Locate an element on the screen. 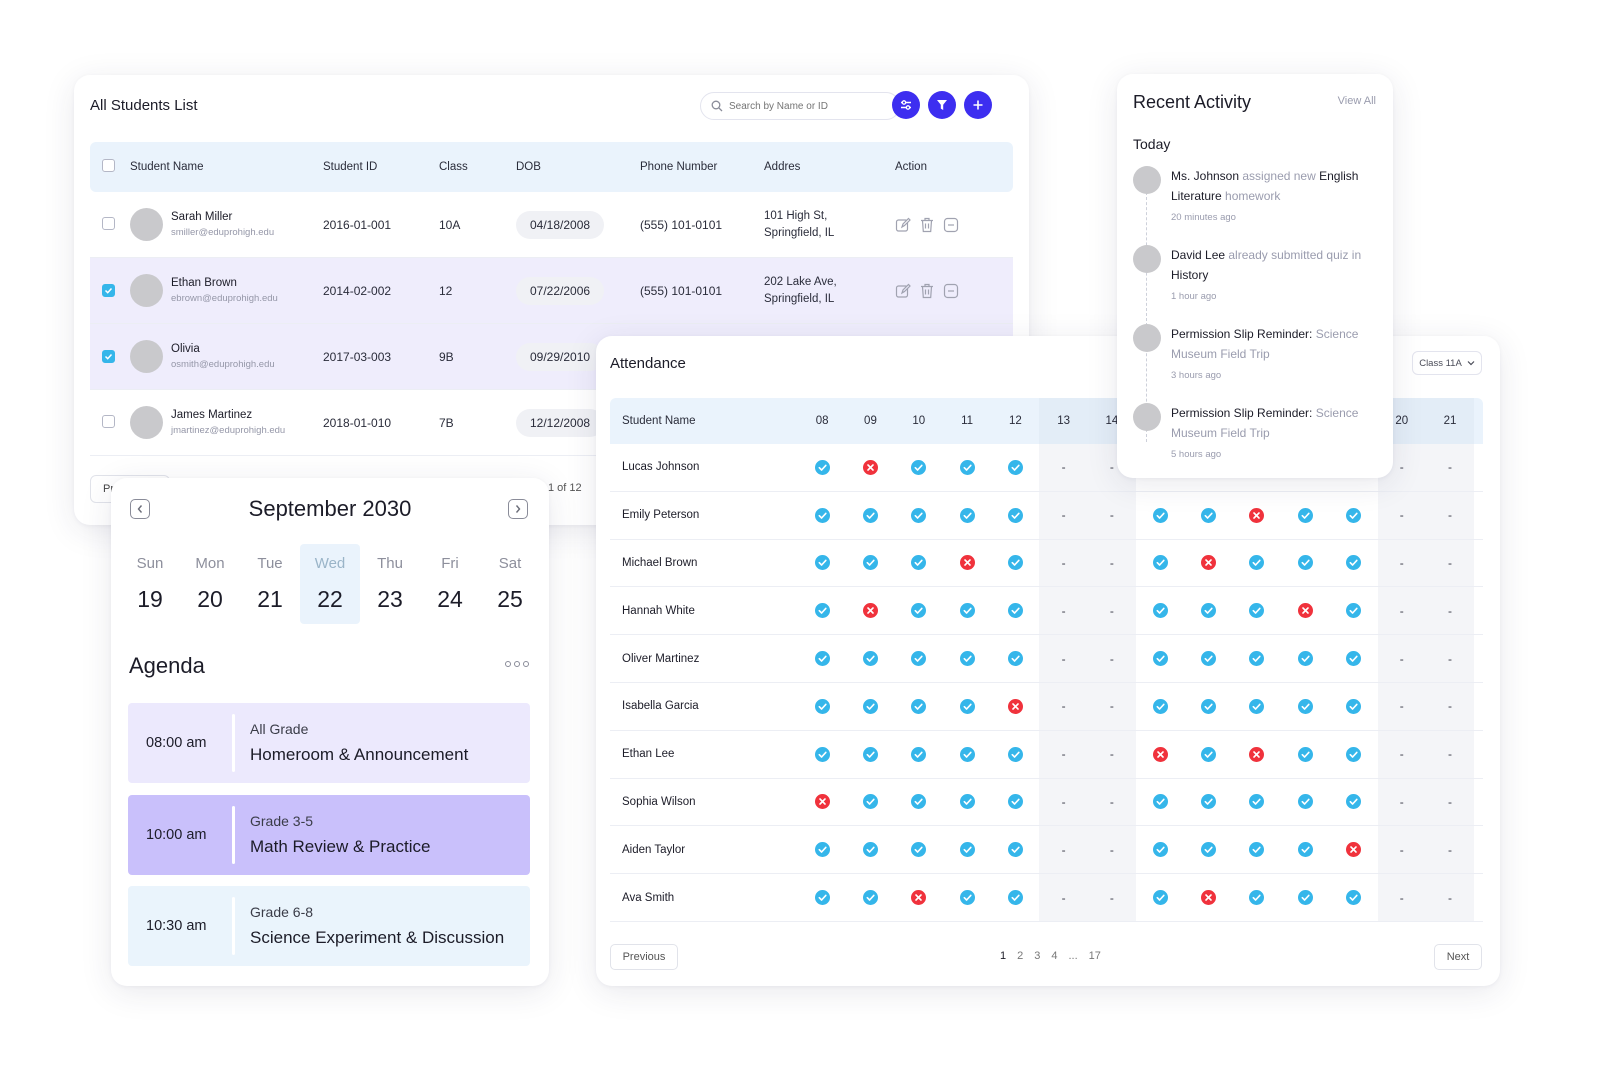 The width and height of the screenshot is (1600, 1080). attendance-row: Aiden Taylor - - - - is located at coordinates (1046, 850).